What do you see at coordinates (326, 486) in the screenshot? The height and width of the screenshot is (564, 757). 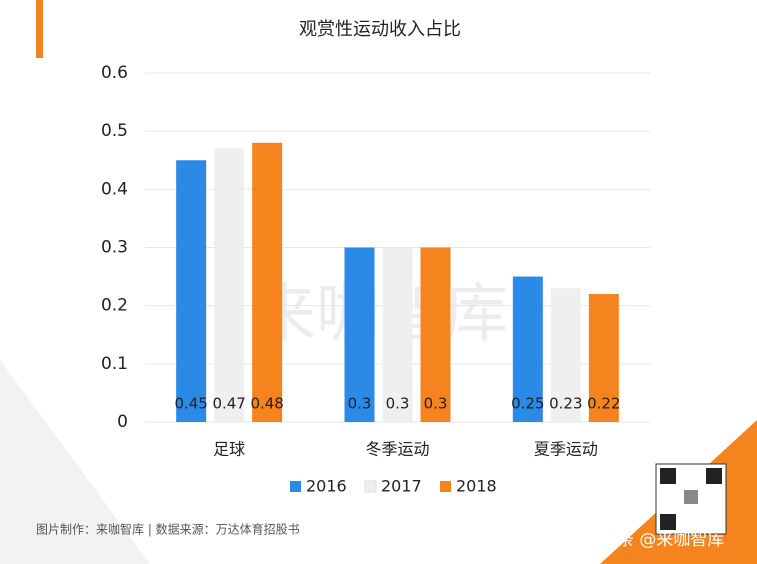 I see `legend-label: 2016` at bounding box center [326, 486].